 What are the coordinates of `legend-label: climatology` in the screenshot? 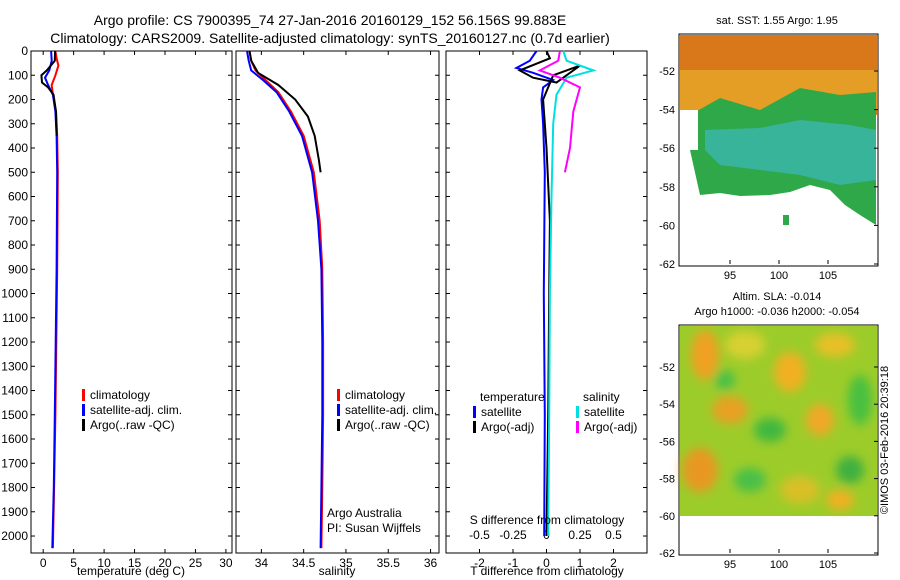 It's located at (120, 395).